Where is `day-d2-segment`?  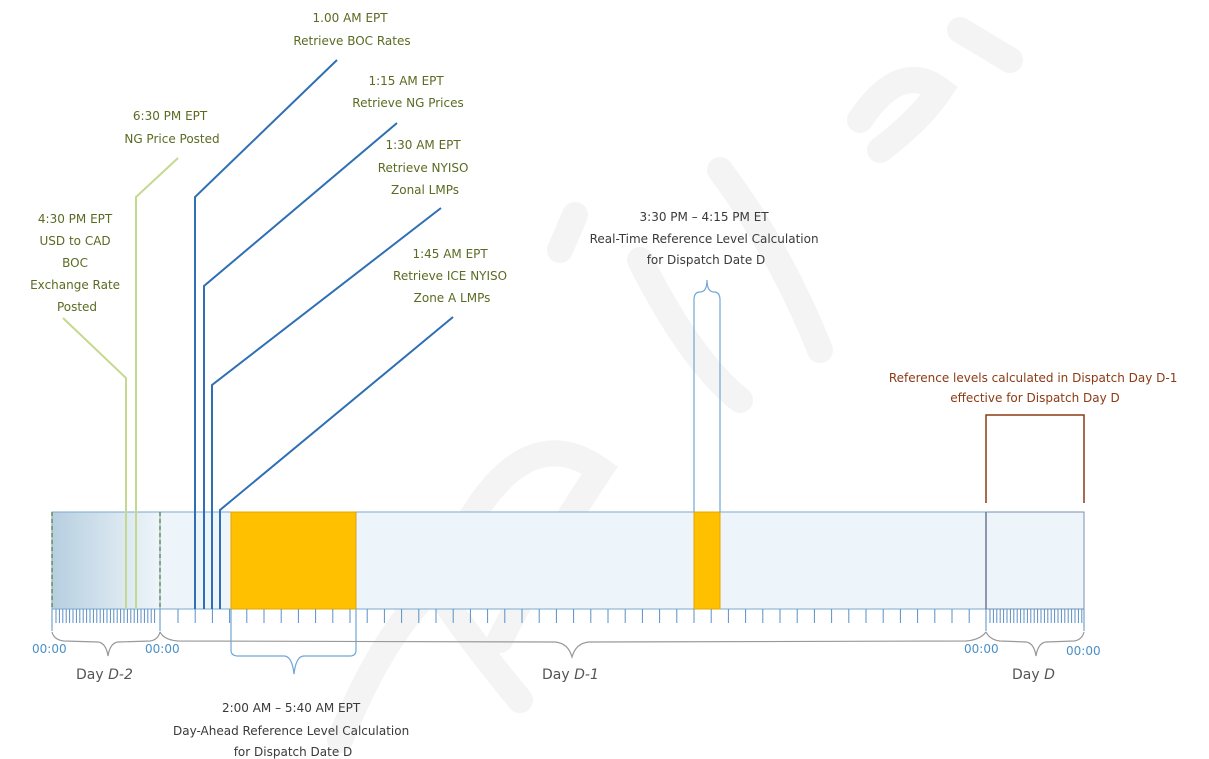 day-d2-segment is located at coordinates (106, 560).